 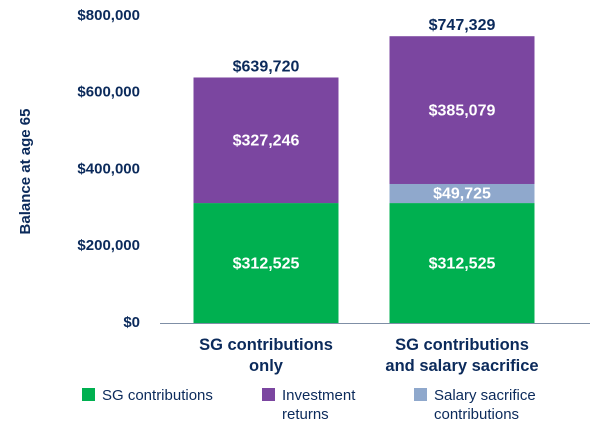 I want to click on y-tick-label: $0, so click(x=131, y=322).